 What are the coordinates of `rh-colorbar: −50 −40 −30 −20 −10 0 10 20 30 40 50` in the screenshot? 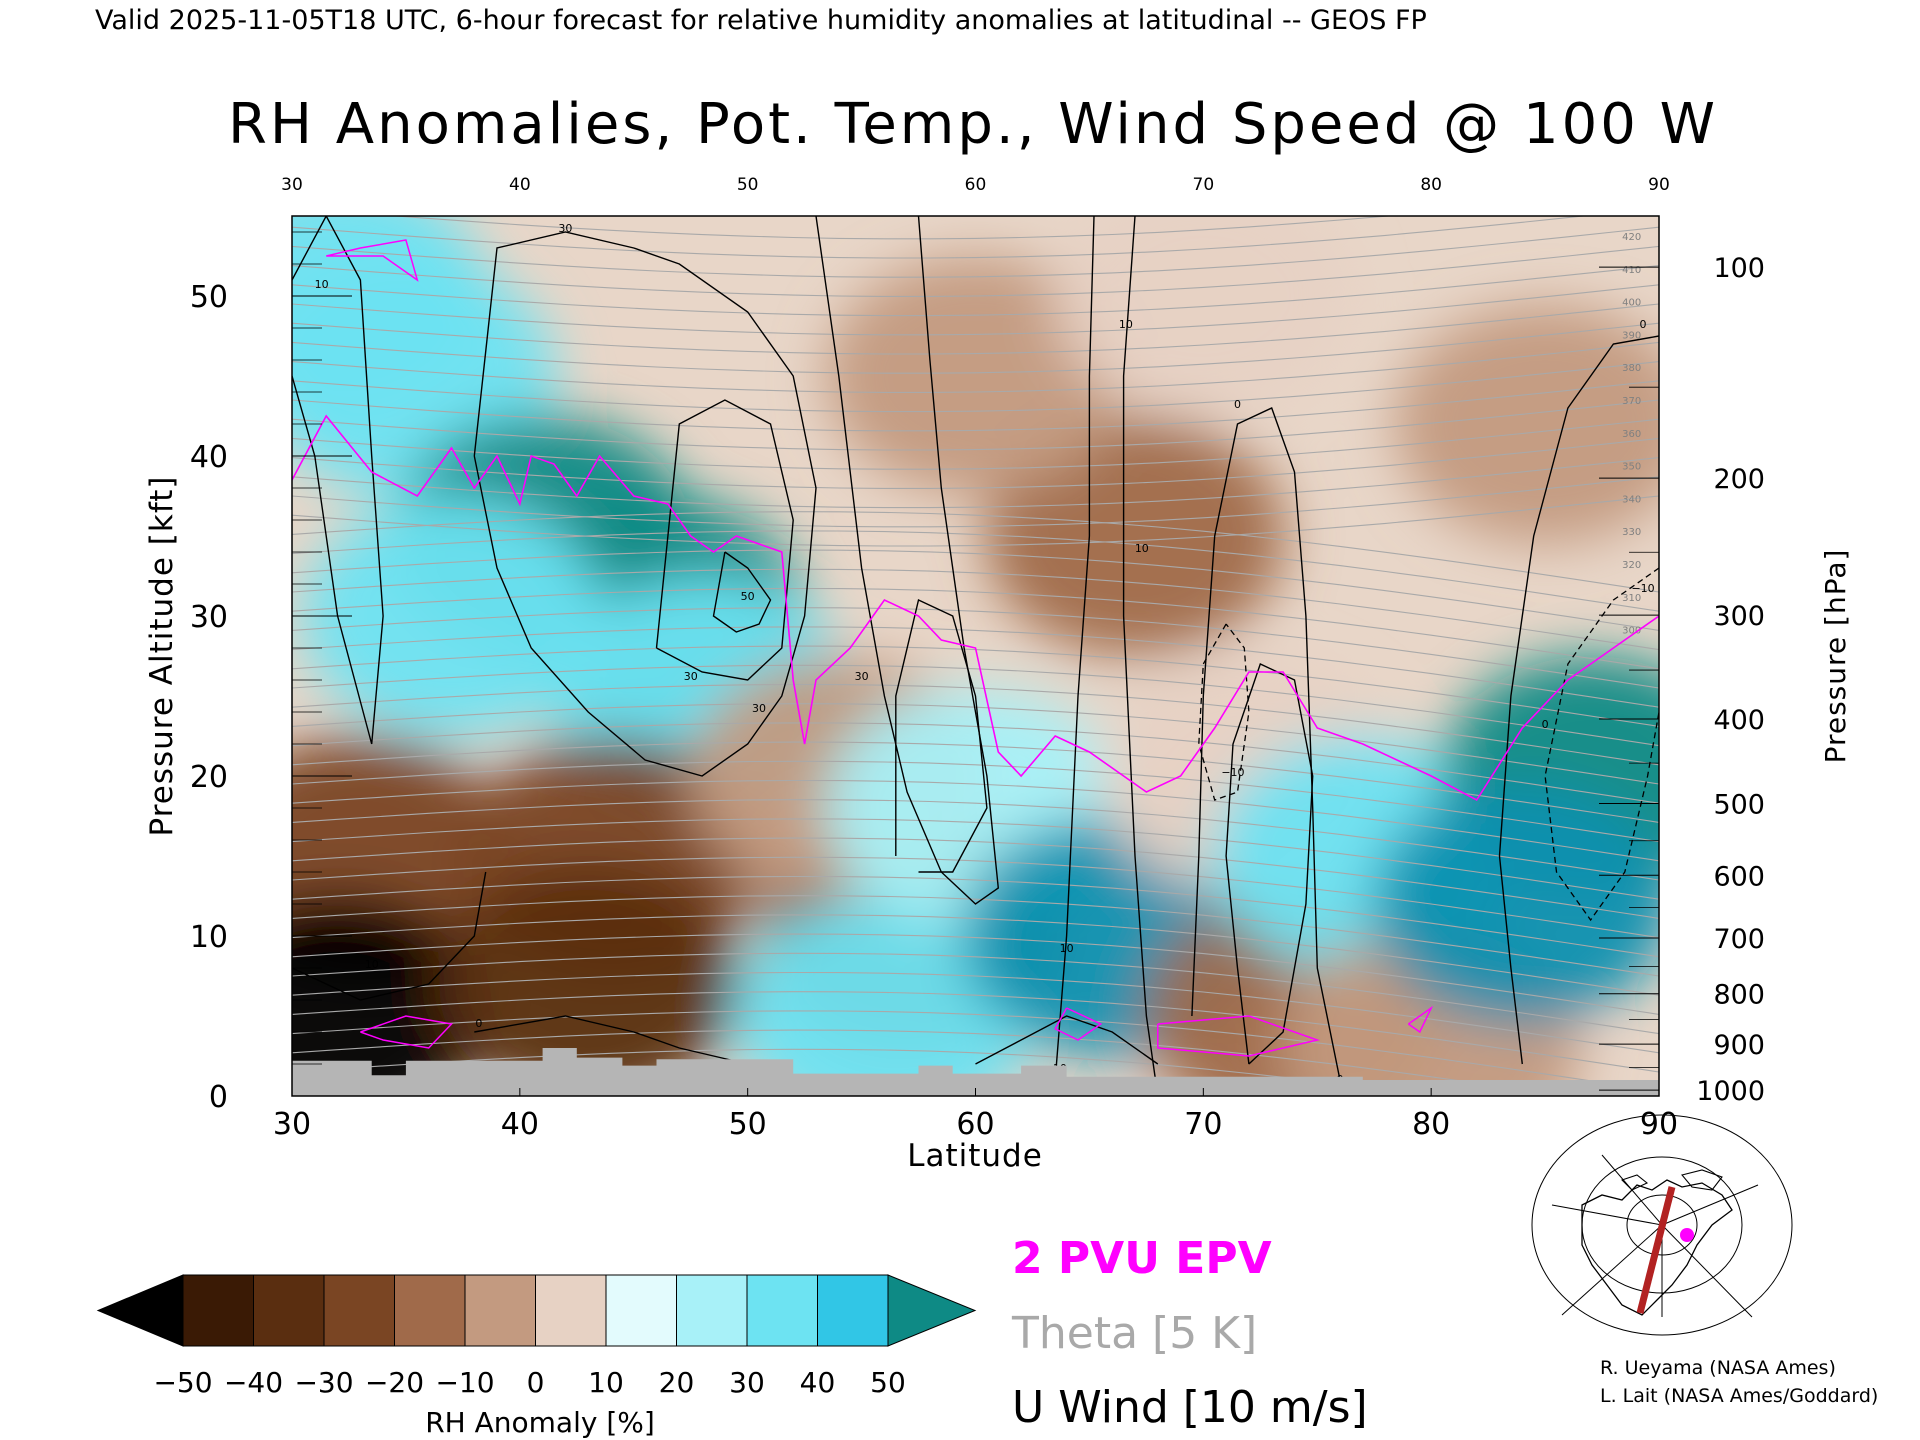 It's located at (536, 1336).